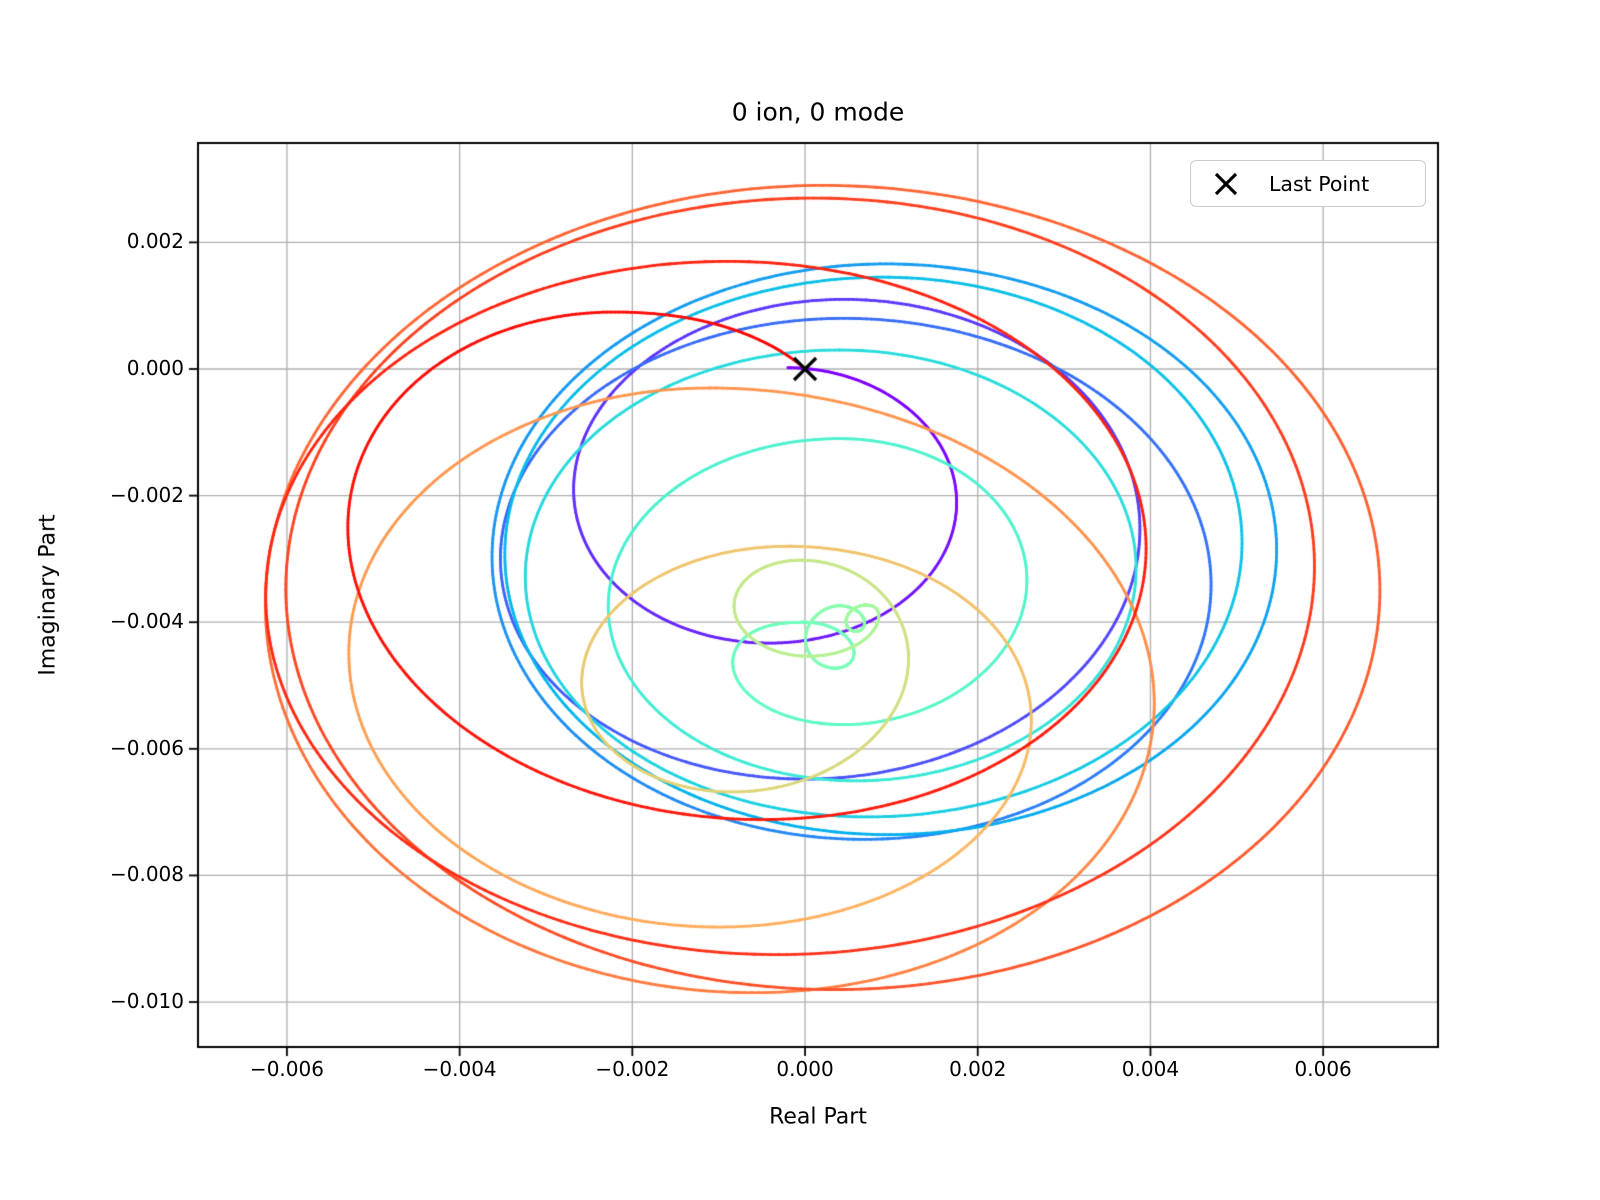 The image size is (1600, 1200). Describe the element at coordinates (805, 1069) in the screenshot. I see `x-tick-label: 0.000` at that location.